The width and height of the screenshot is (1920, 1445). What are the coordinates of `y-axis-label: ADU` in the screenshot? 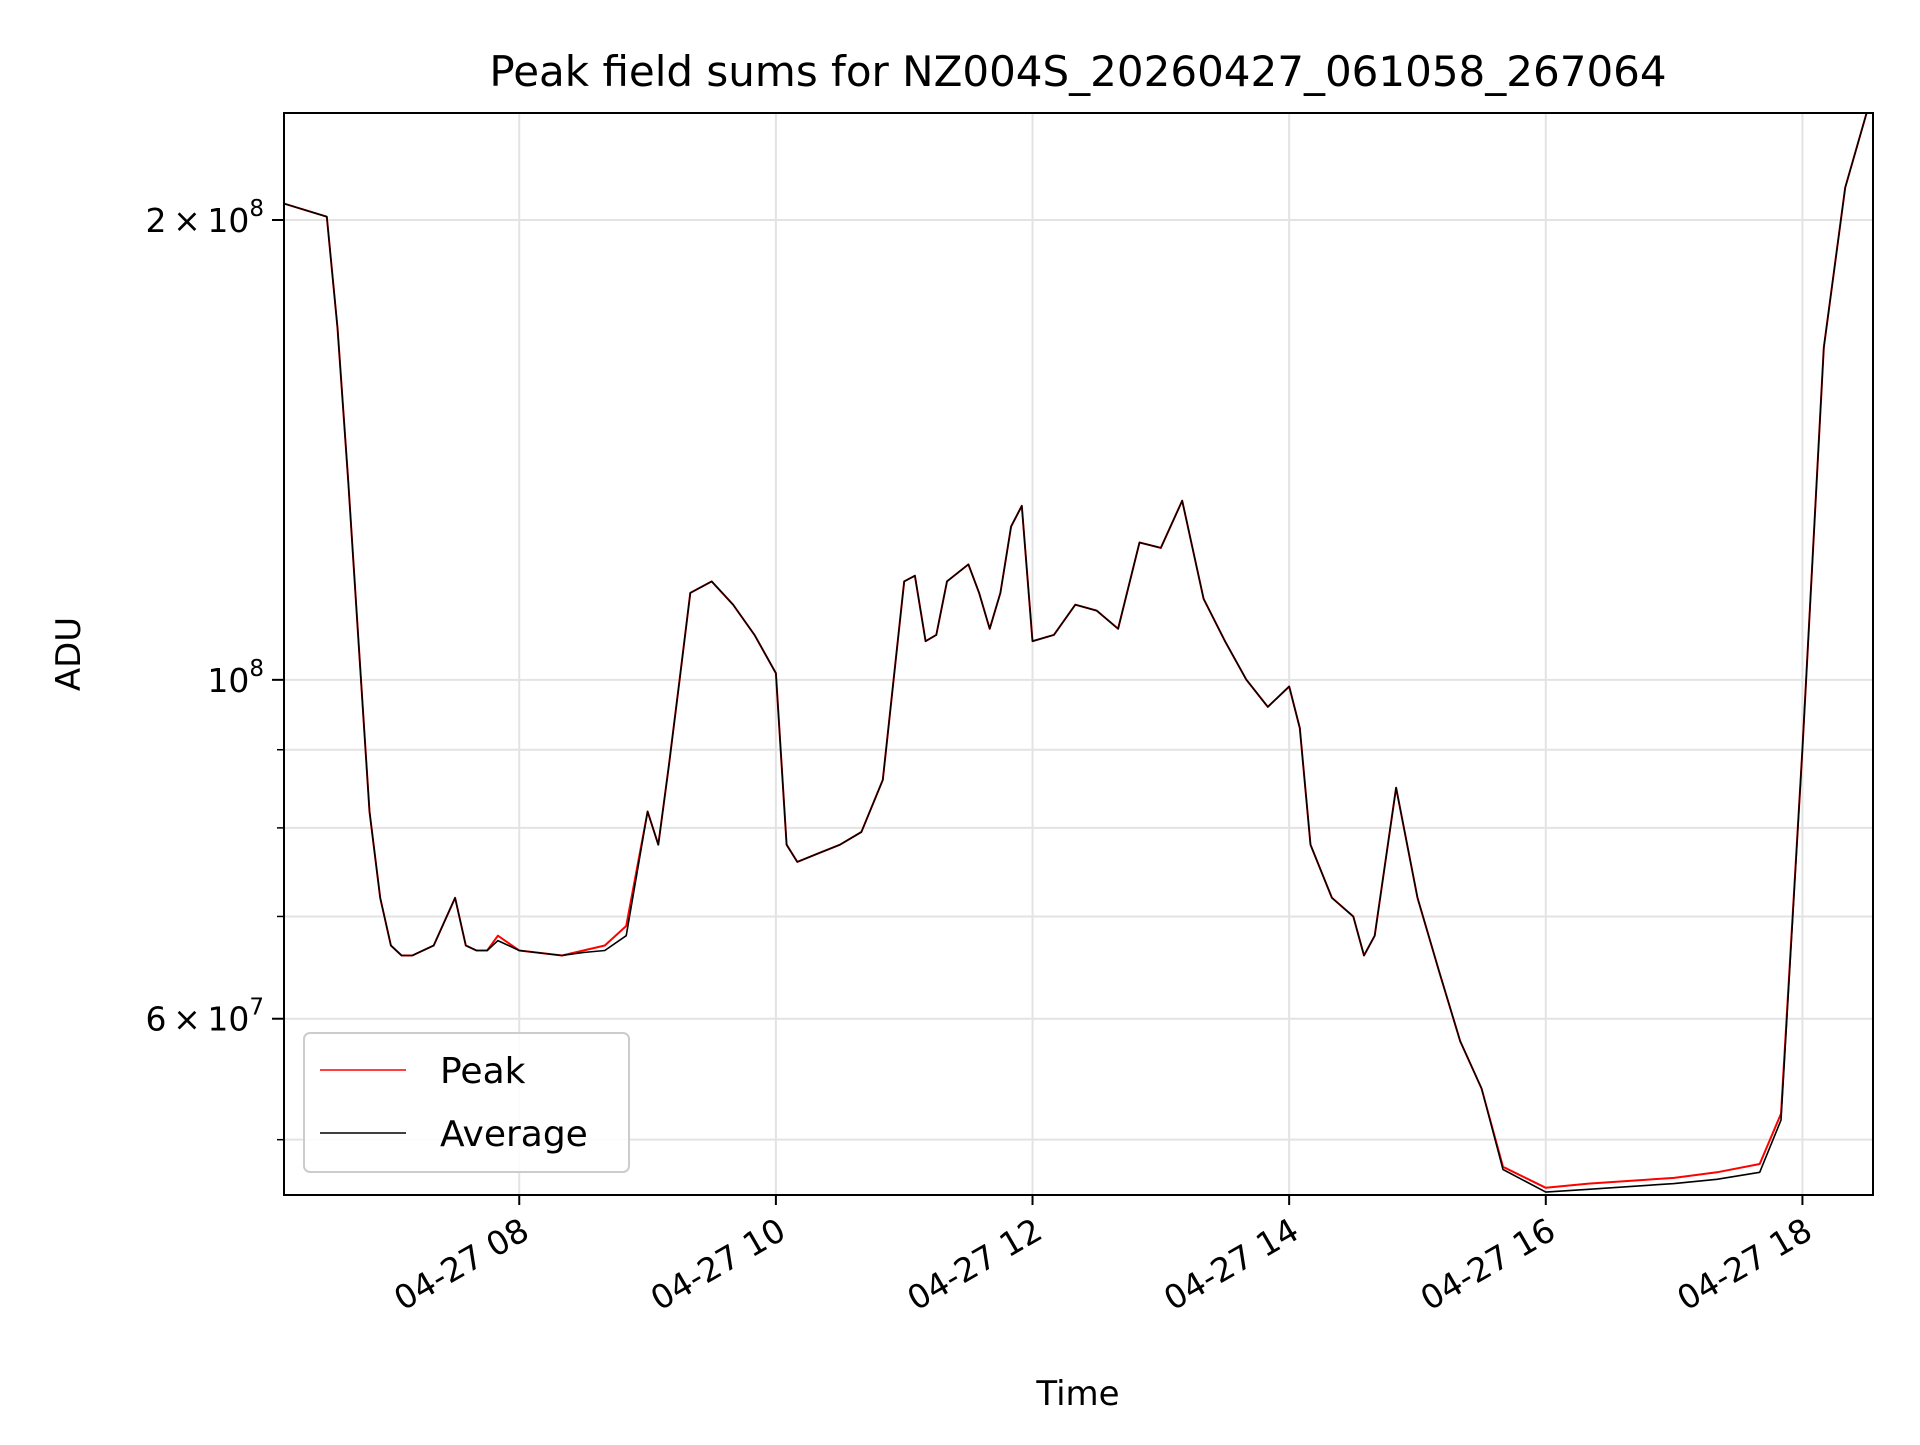 It's located at (69, 654).